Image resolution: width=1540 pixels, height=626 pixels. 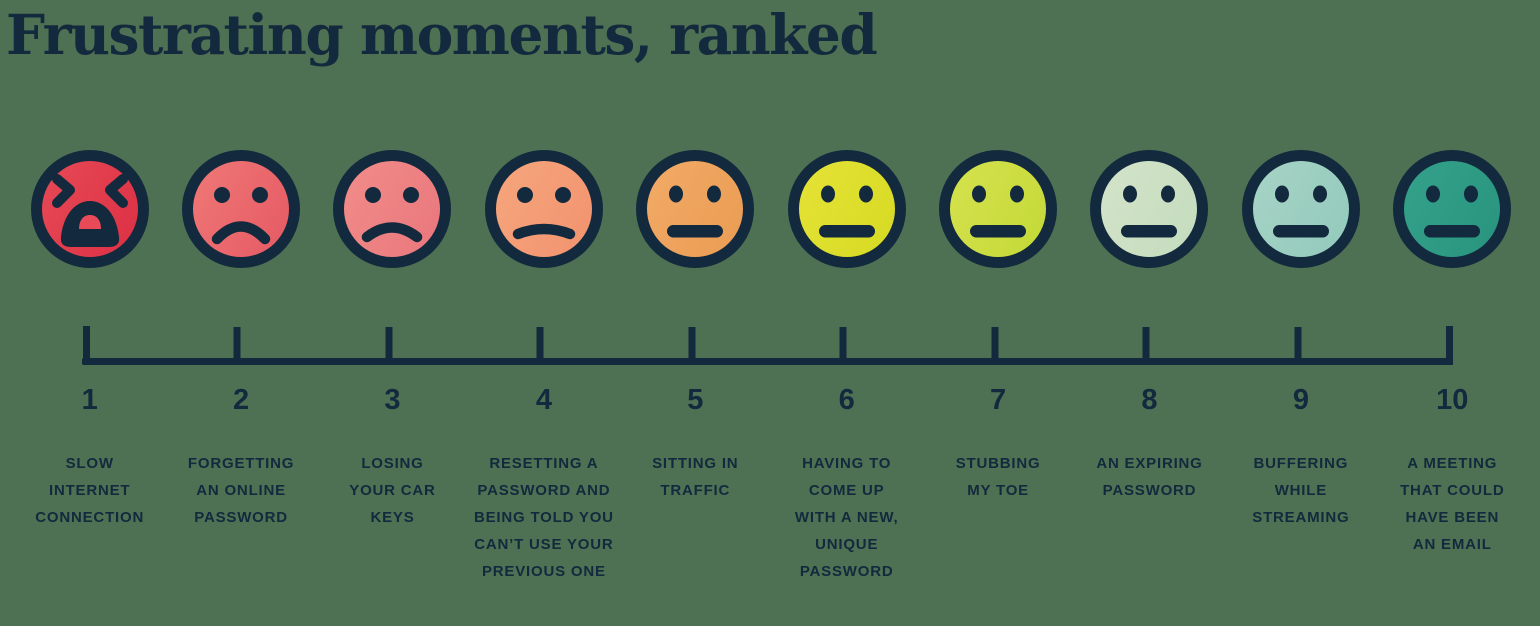 I want to click on sad-face-icon, so click(x=241, y=209).